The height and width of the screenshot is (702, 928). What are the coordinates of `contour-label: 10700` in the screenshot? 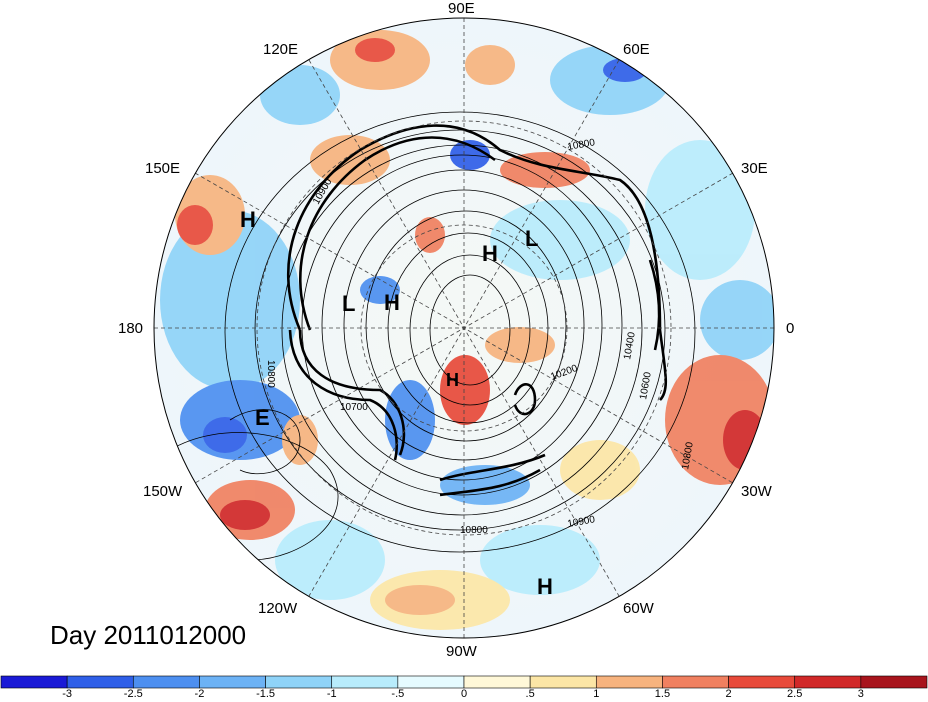 It's located at (354, 407).